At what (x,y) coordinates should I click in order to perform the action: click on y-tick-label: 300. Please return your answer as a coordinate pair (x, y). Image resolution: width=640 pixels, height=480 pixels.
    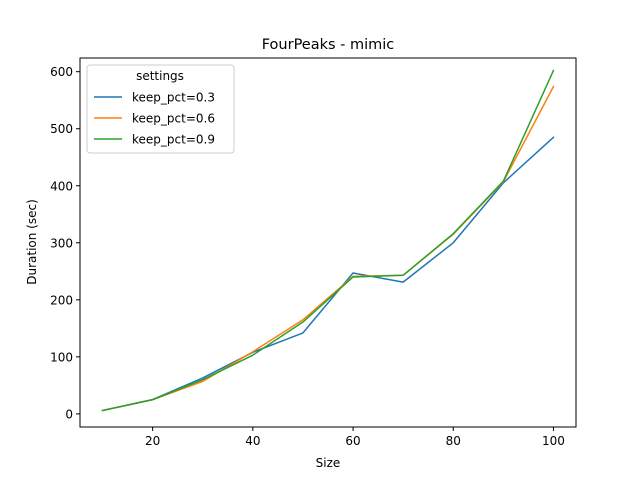
    Looking at the image, I should click on (61, 243).